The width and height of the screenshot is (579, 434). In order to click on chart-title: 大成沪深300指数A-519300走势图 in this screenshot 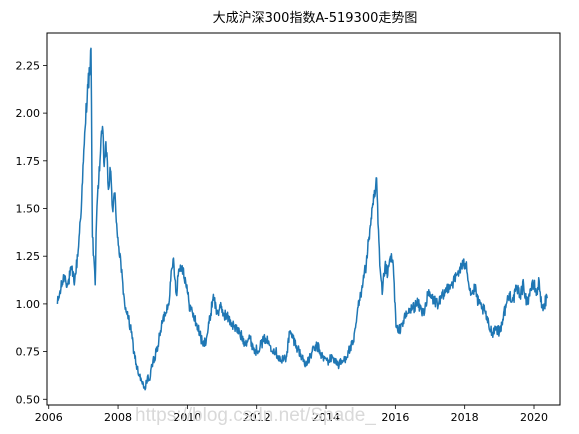, I will do `click(315, 18)`.